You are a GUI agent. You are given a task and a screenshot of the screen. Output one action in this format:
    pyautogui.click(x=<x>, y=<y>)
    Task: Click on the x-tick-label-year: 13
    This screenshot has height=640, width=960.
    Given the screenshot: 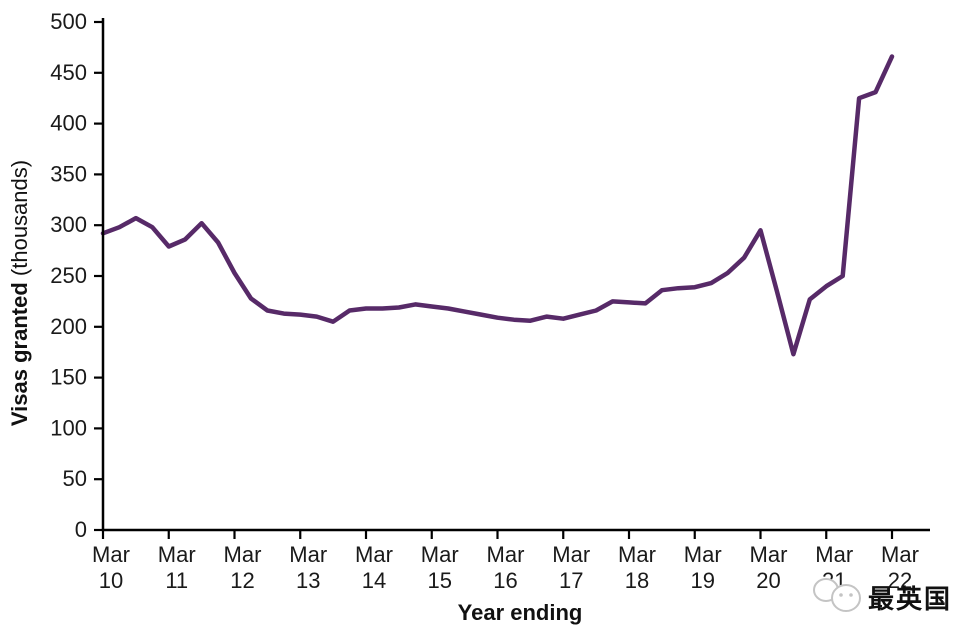 What is the action you would take?
    pyautogui.click(x=308, y=580)
    